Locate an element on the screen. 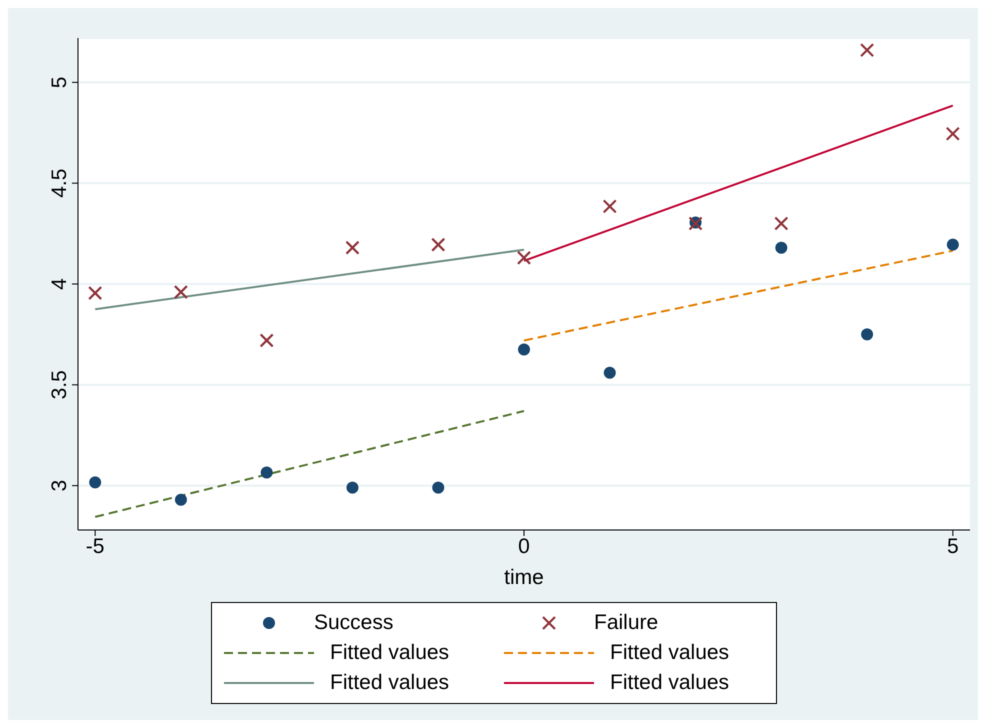 The image size is (986, 722). y-tick-label: 3 is located at coordinates (59, 486).